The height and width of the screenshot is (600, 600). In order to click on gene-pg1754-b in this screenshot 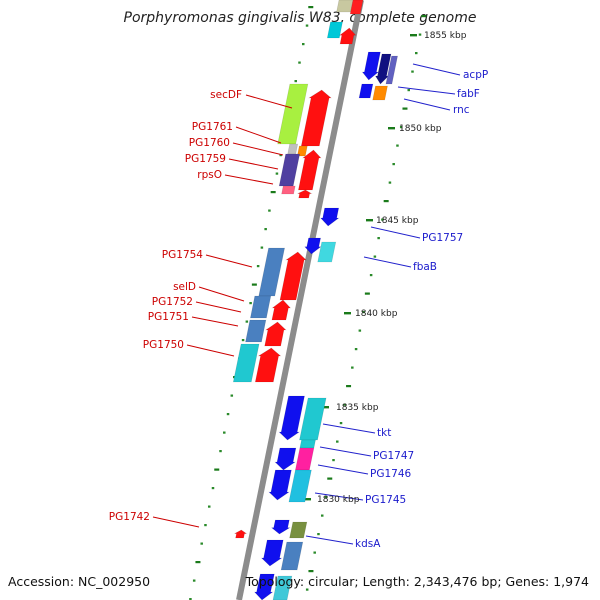, I will do `click(293, 276)`.